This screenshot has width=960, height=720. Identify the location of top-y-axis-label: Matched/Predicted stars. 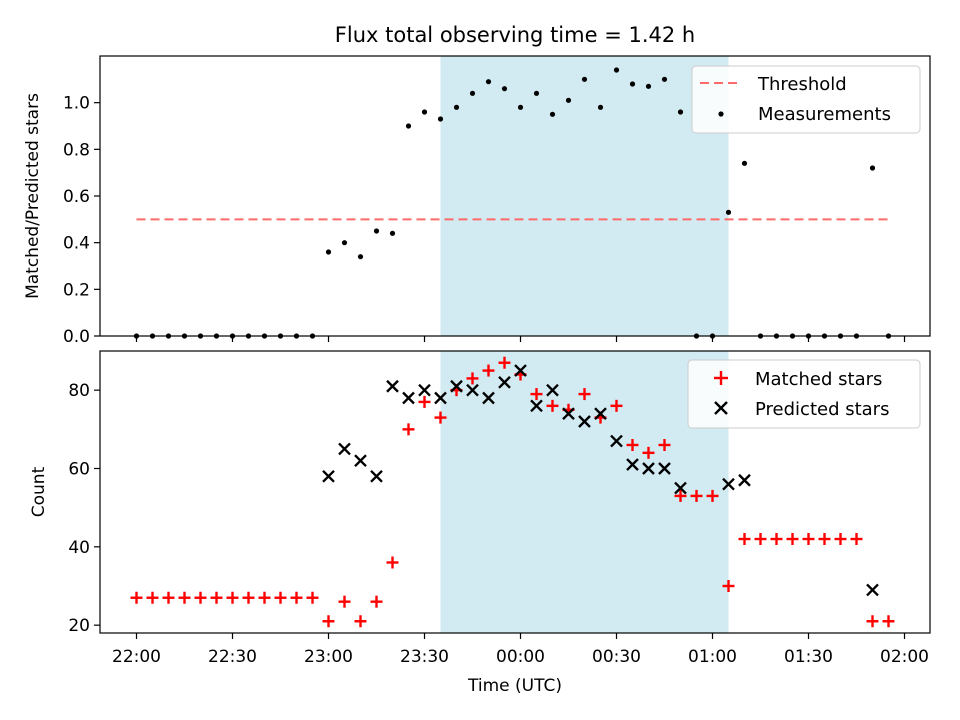
(33, 196).